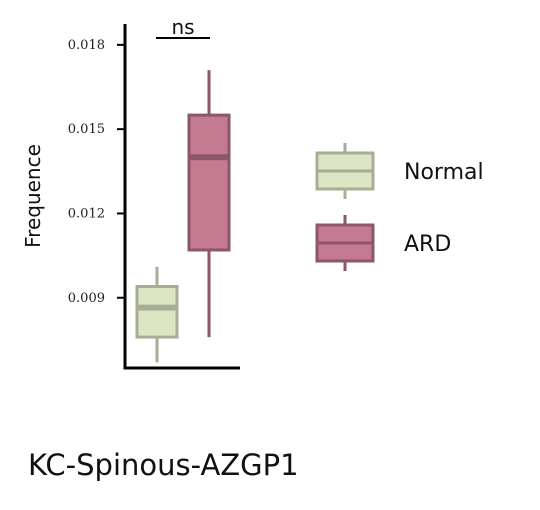 Image resolution: width=540 pixels, height=510 pixels. Describe the element at coordinates (399, 207) in the screenshot. I see `legend: Normal ARD` at that location.